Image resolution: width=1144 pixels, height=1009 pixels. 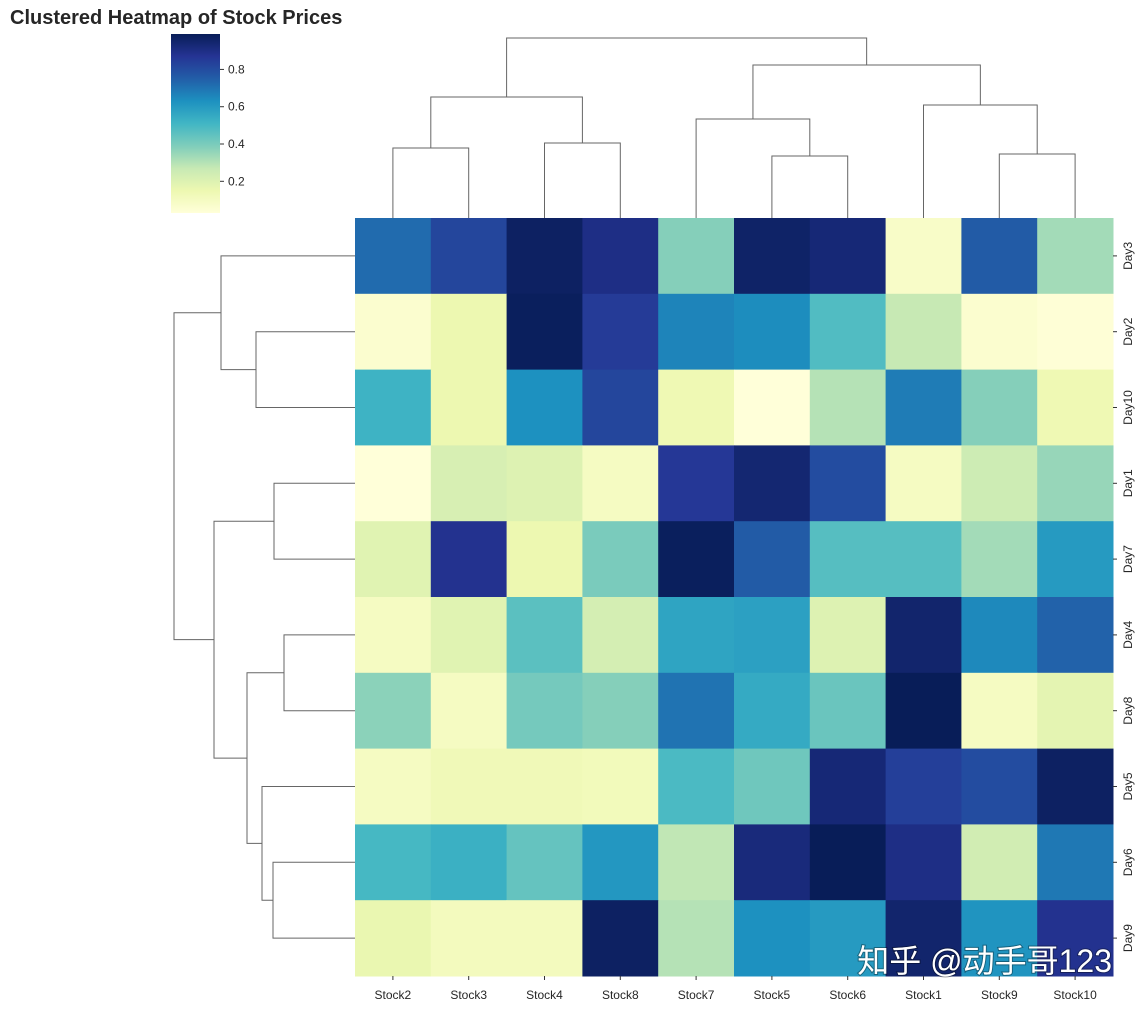 I want to click on y-tick-label: Day3, so click(x=1128, y=256).